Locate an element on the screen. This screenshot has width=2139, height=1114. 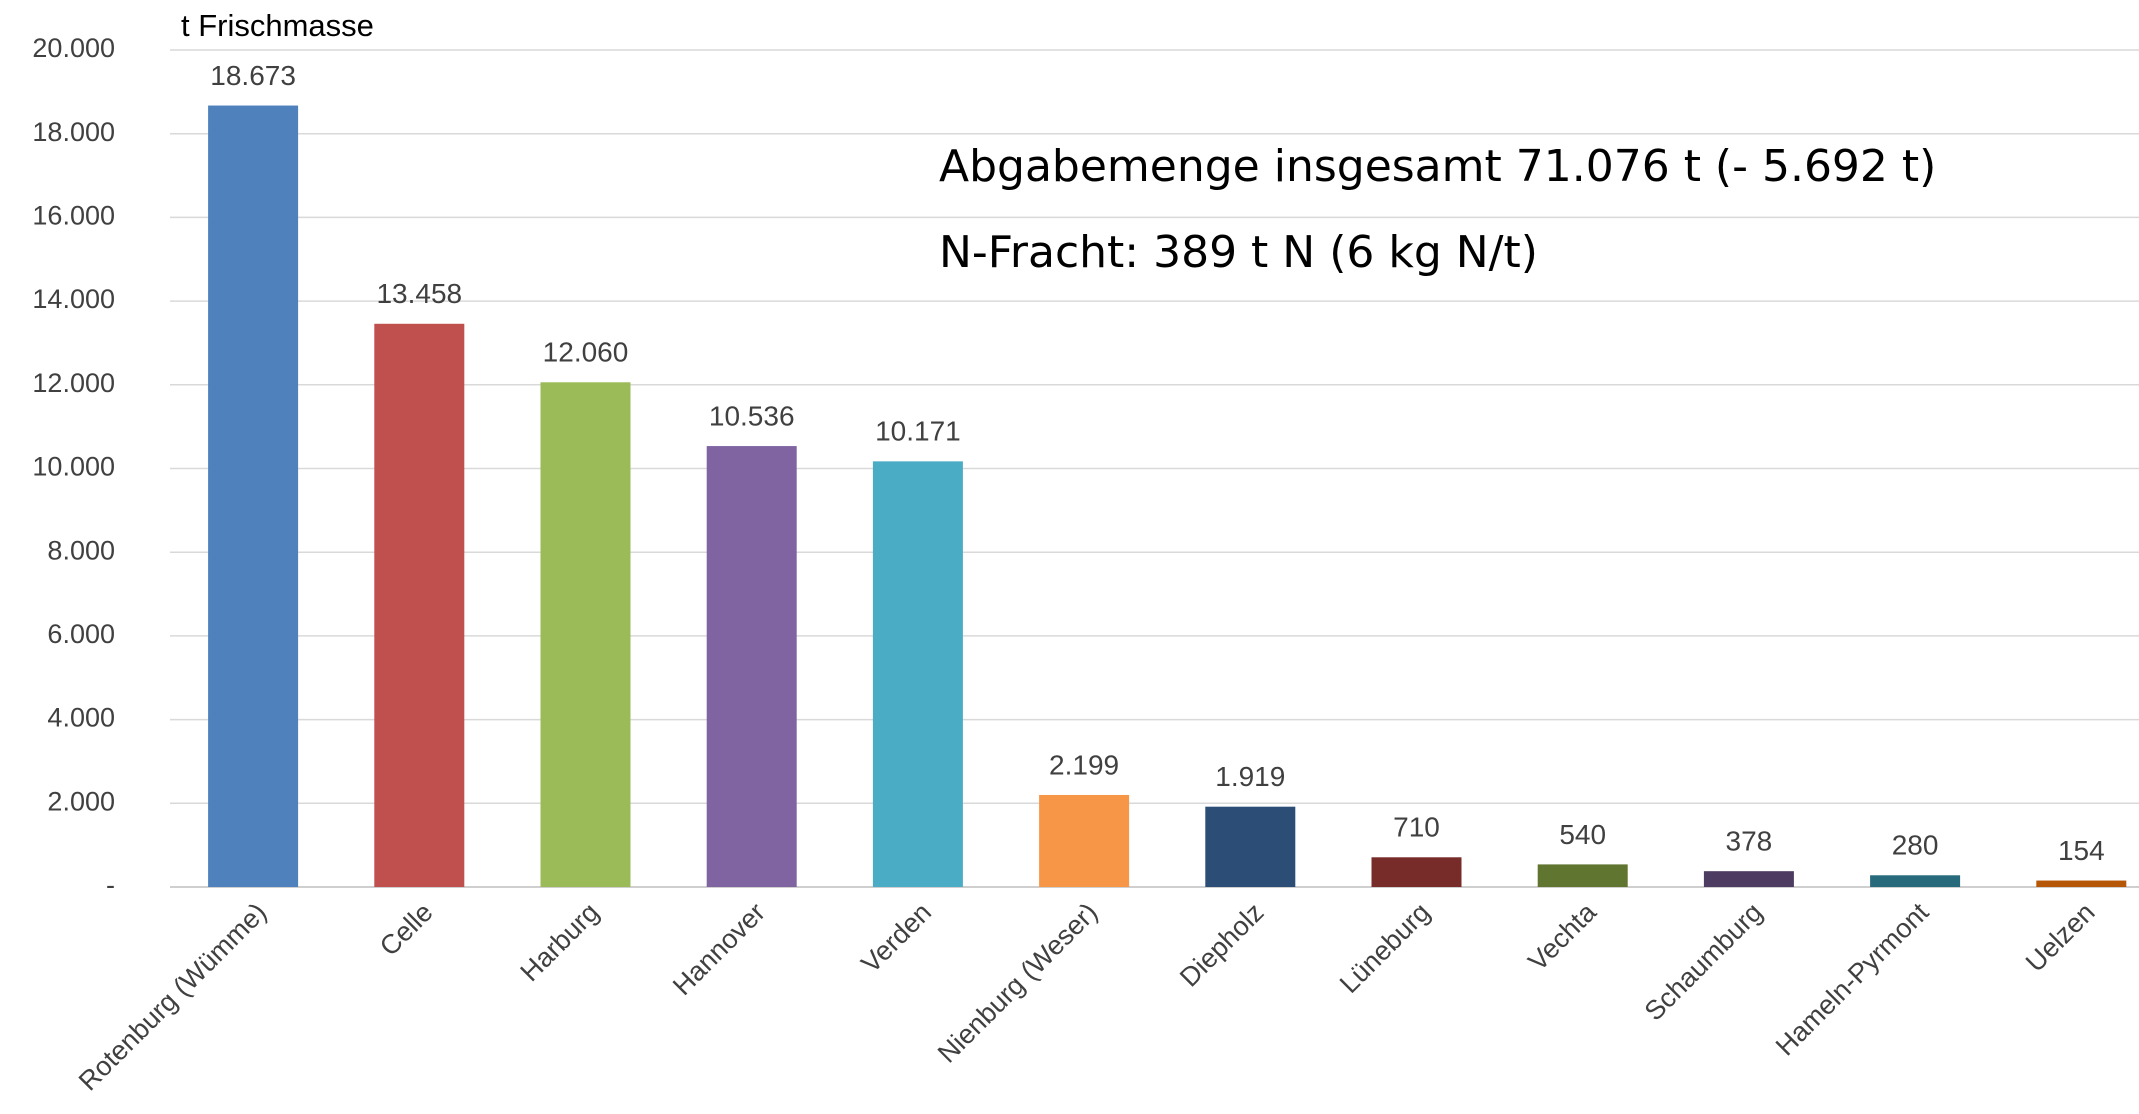
data-label: 12.060 is located at coordinates (586, 352).